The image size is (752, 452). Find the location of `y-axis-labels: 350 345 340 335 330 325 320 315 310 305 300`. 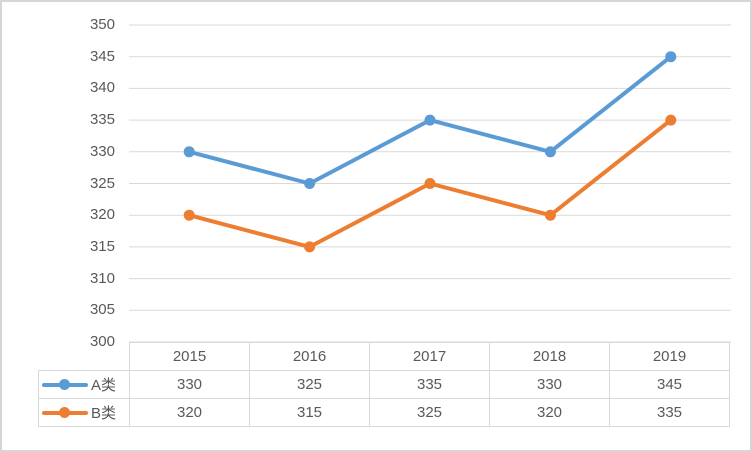

y-axis-labels: 350 345 340 335 330 325 320 315 310 305 300 is located at coordinates (58, 226).